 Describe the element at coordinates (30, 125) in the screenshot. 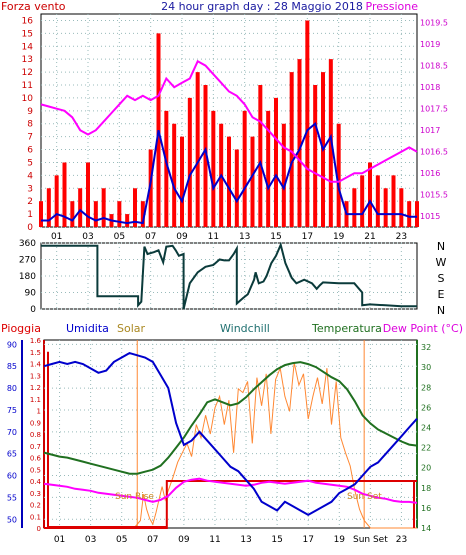

I see `y-tick-label-wind: 8` at that location.